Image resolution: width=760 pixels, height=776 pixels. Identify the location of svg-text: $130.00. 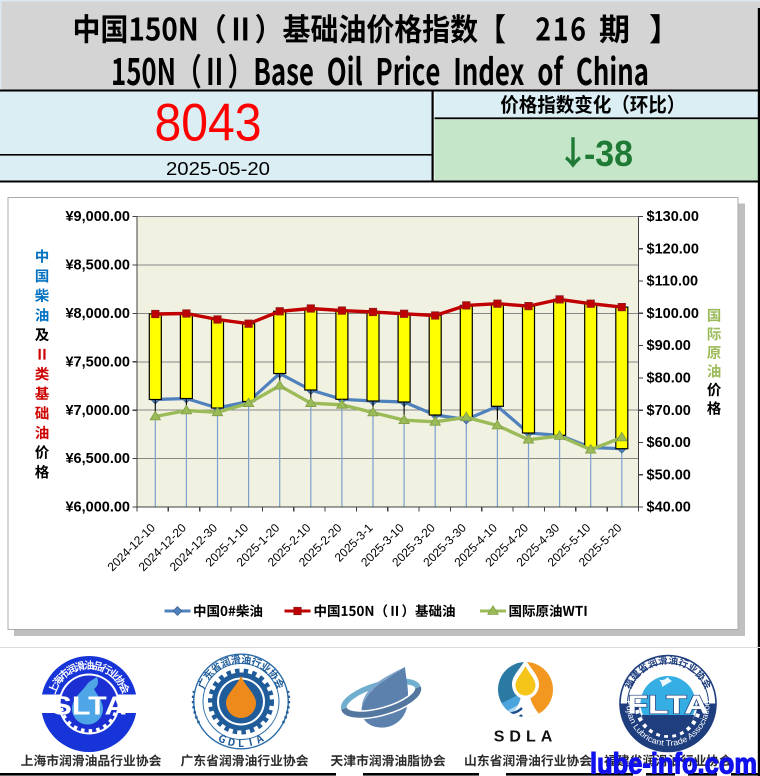
(673, 217).